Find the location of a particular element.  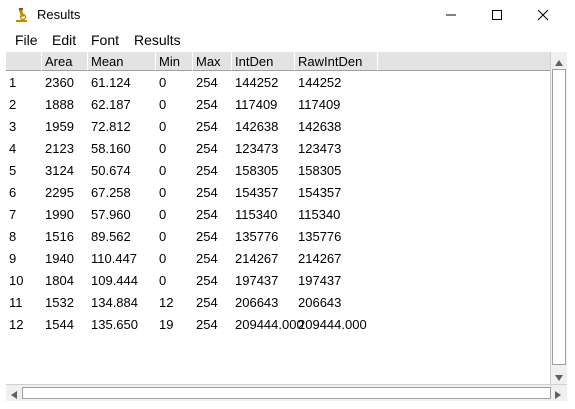

table-row: 12 1544 135.650 19 254 209444.000 209444.000 is located at coordinates (278, 325).